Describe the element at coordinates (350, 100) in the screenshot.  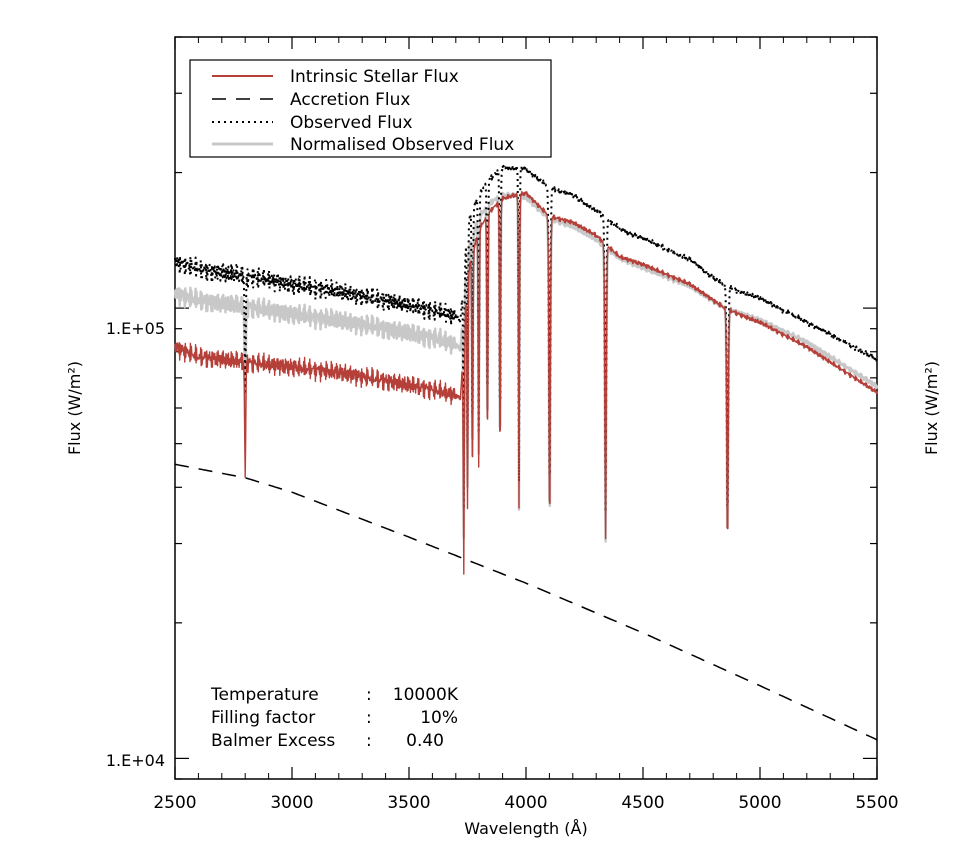
I see `legend-label: Accretion Flux` at that location.